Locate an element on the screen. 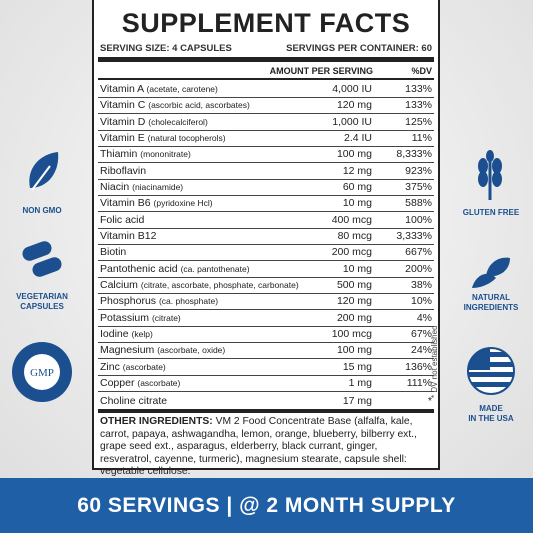 The width and height of the screenshot is (533, 533). nutrient-name: Vitamin E is located at coordinates (122, 137).